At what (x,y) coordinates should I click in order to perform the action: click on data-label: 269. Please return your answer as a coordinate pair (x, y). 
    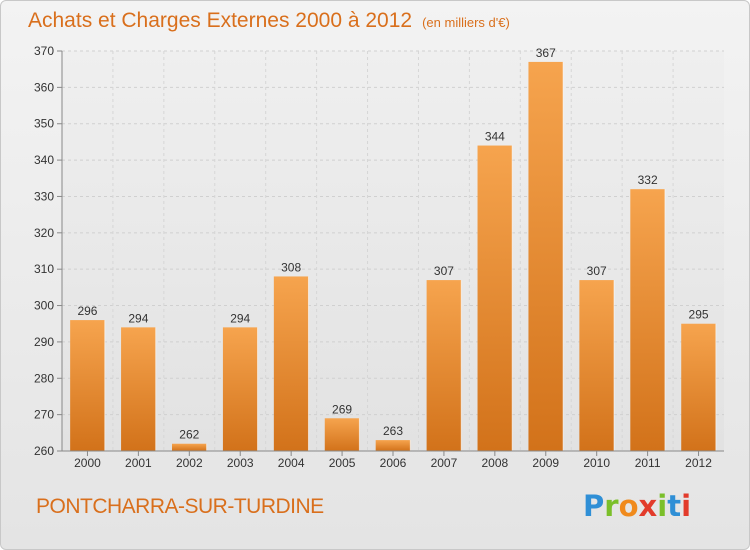
    Looking at the image, I should click on (342, 409).